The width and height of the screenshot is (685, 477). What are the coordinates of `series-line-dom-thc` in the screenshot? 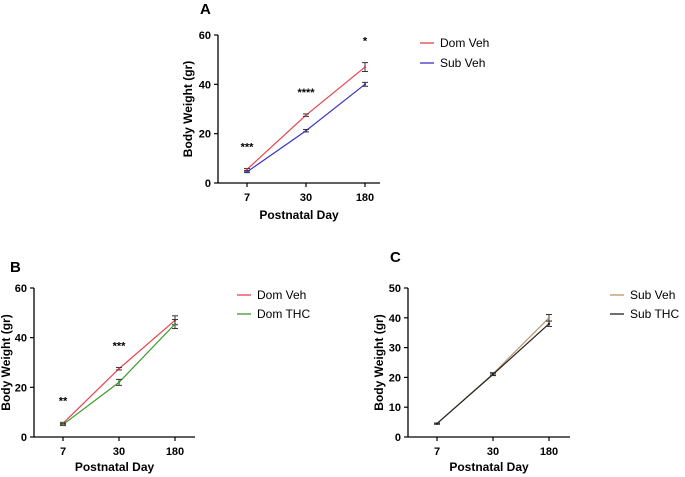 It's located at (119, 374).